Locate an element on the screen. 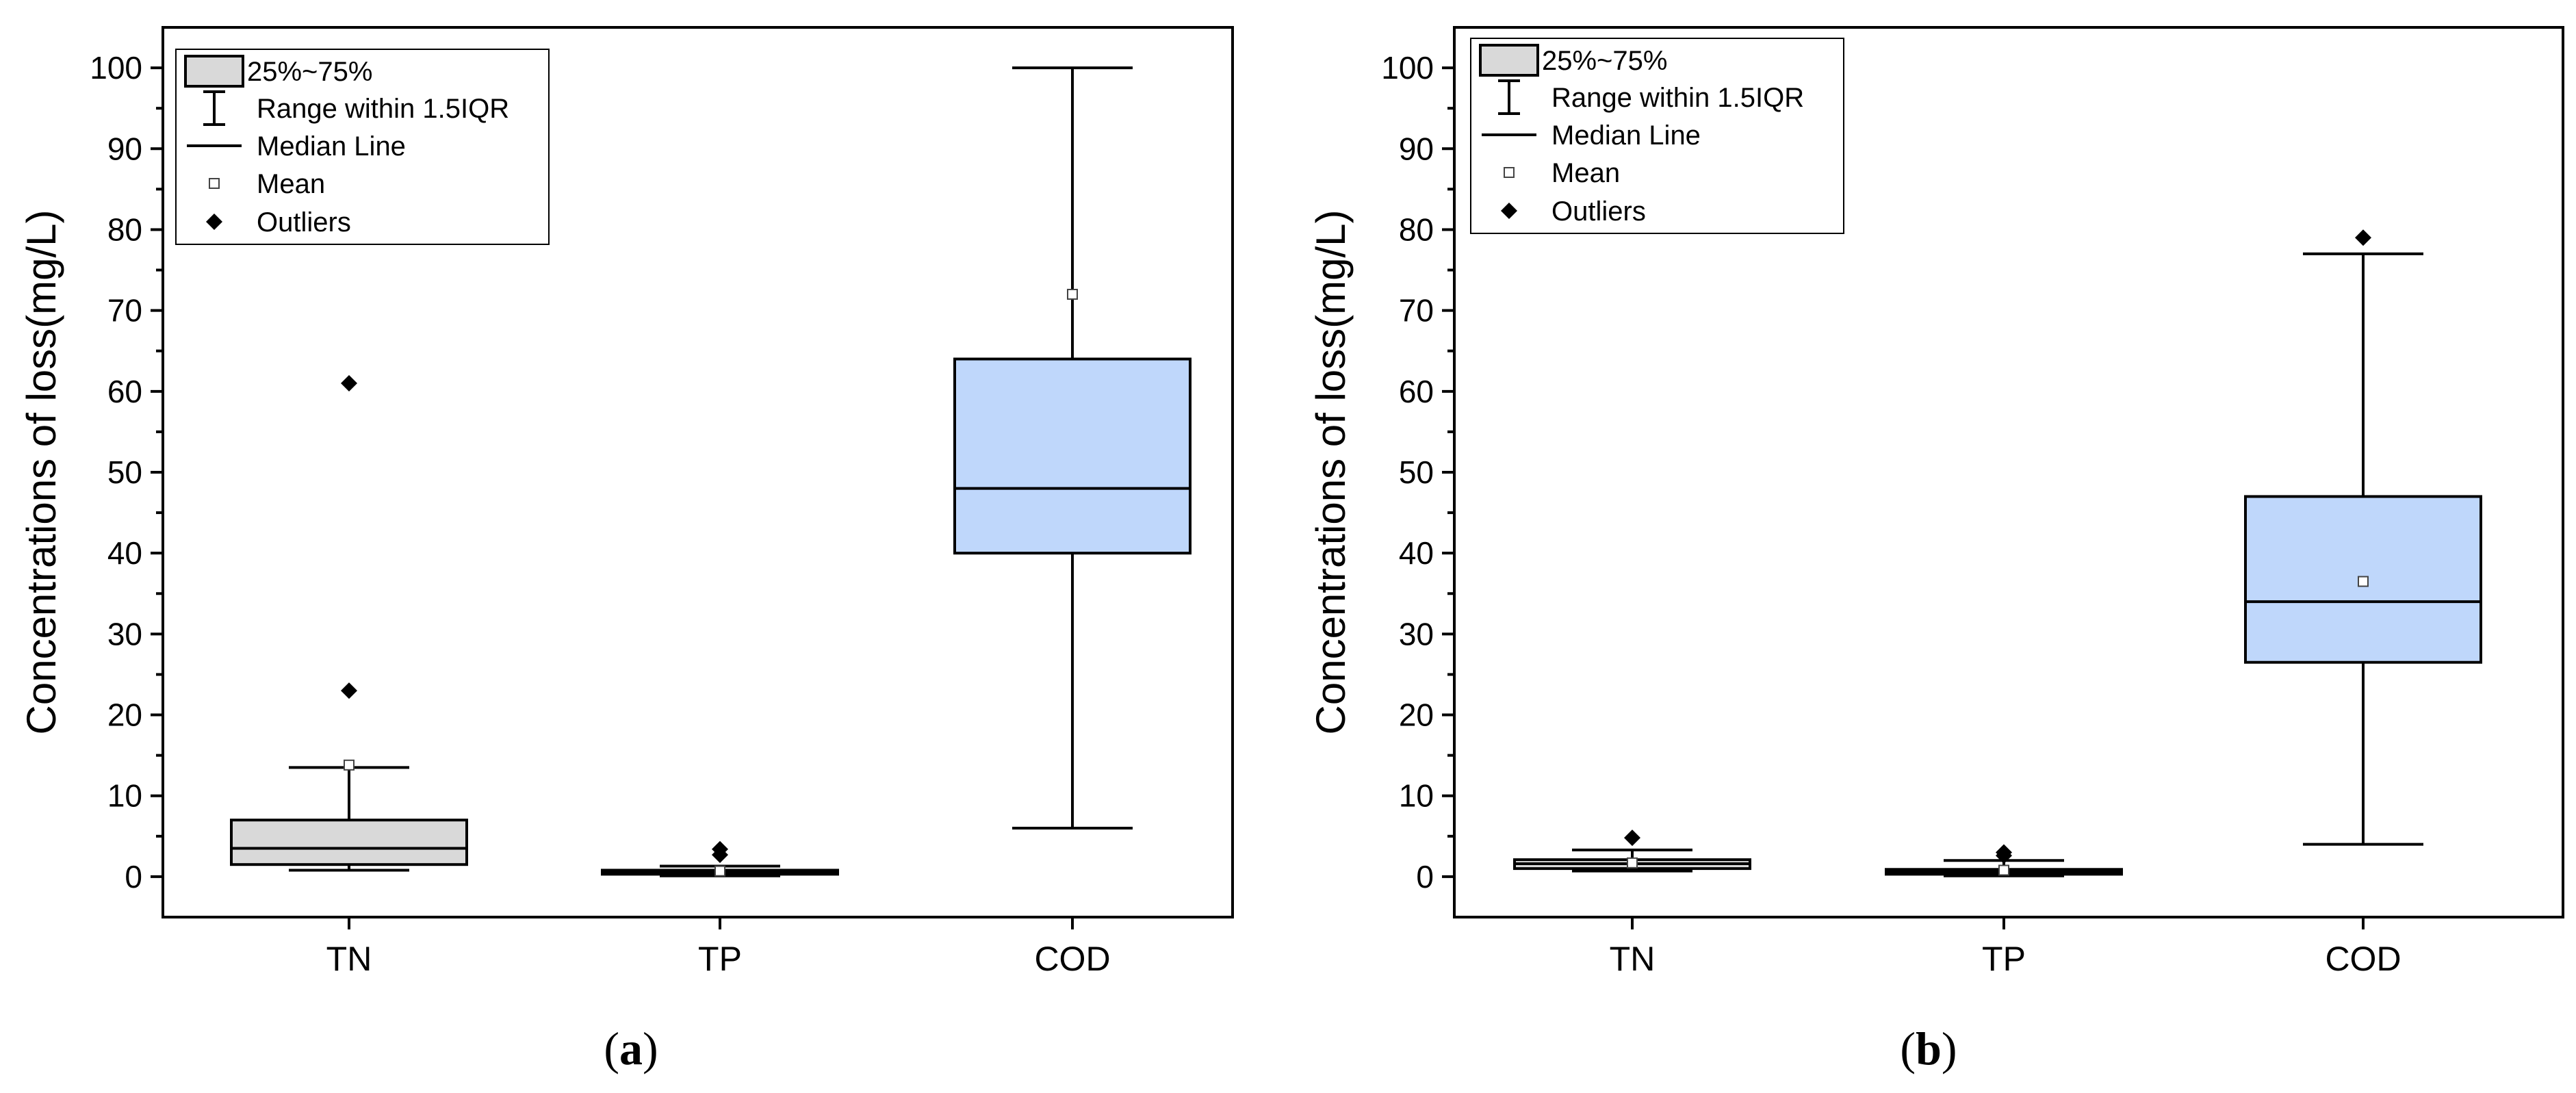 Image resolution: width=2576 pixels, height=1093 pixels. panel-caption-letter: b is located at coordinates (1929, 1049).